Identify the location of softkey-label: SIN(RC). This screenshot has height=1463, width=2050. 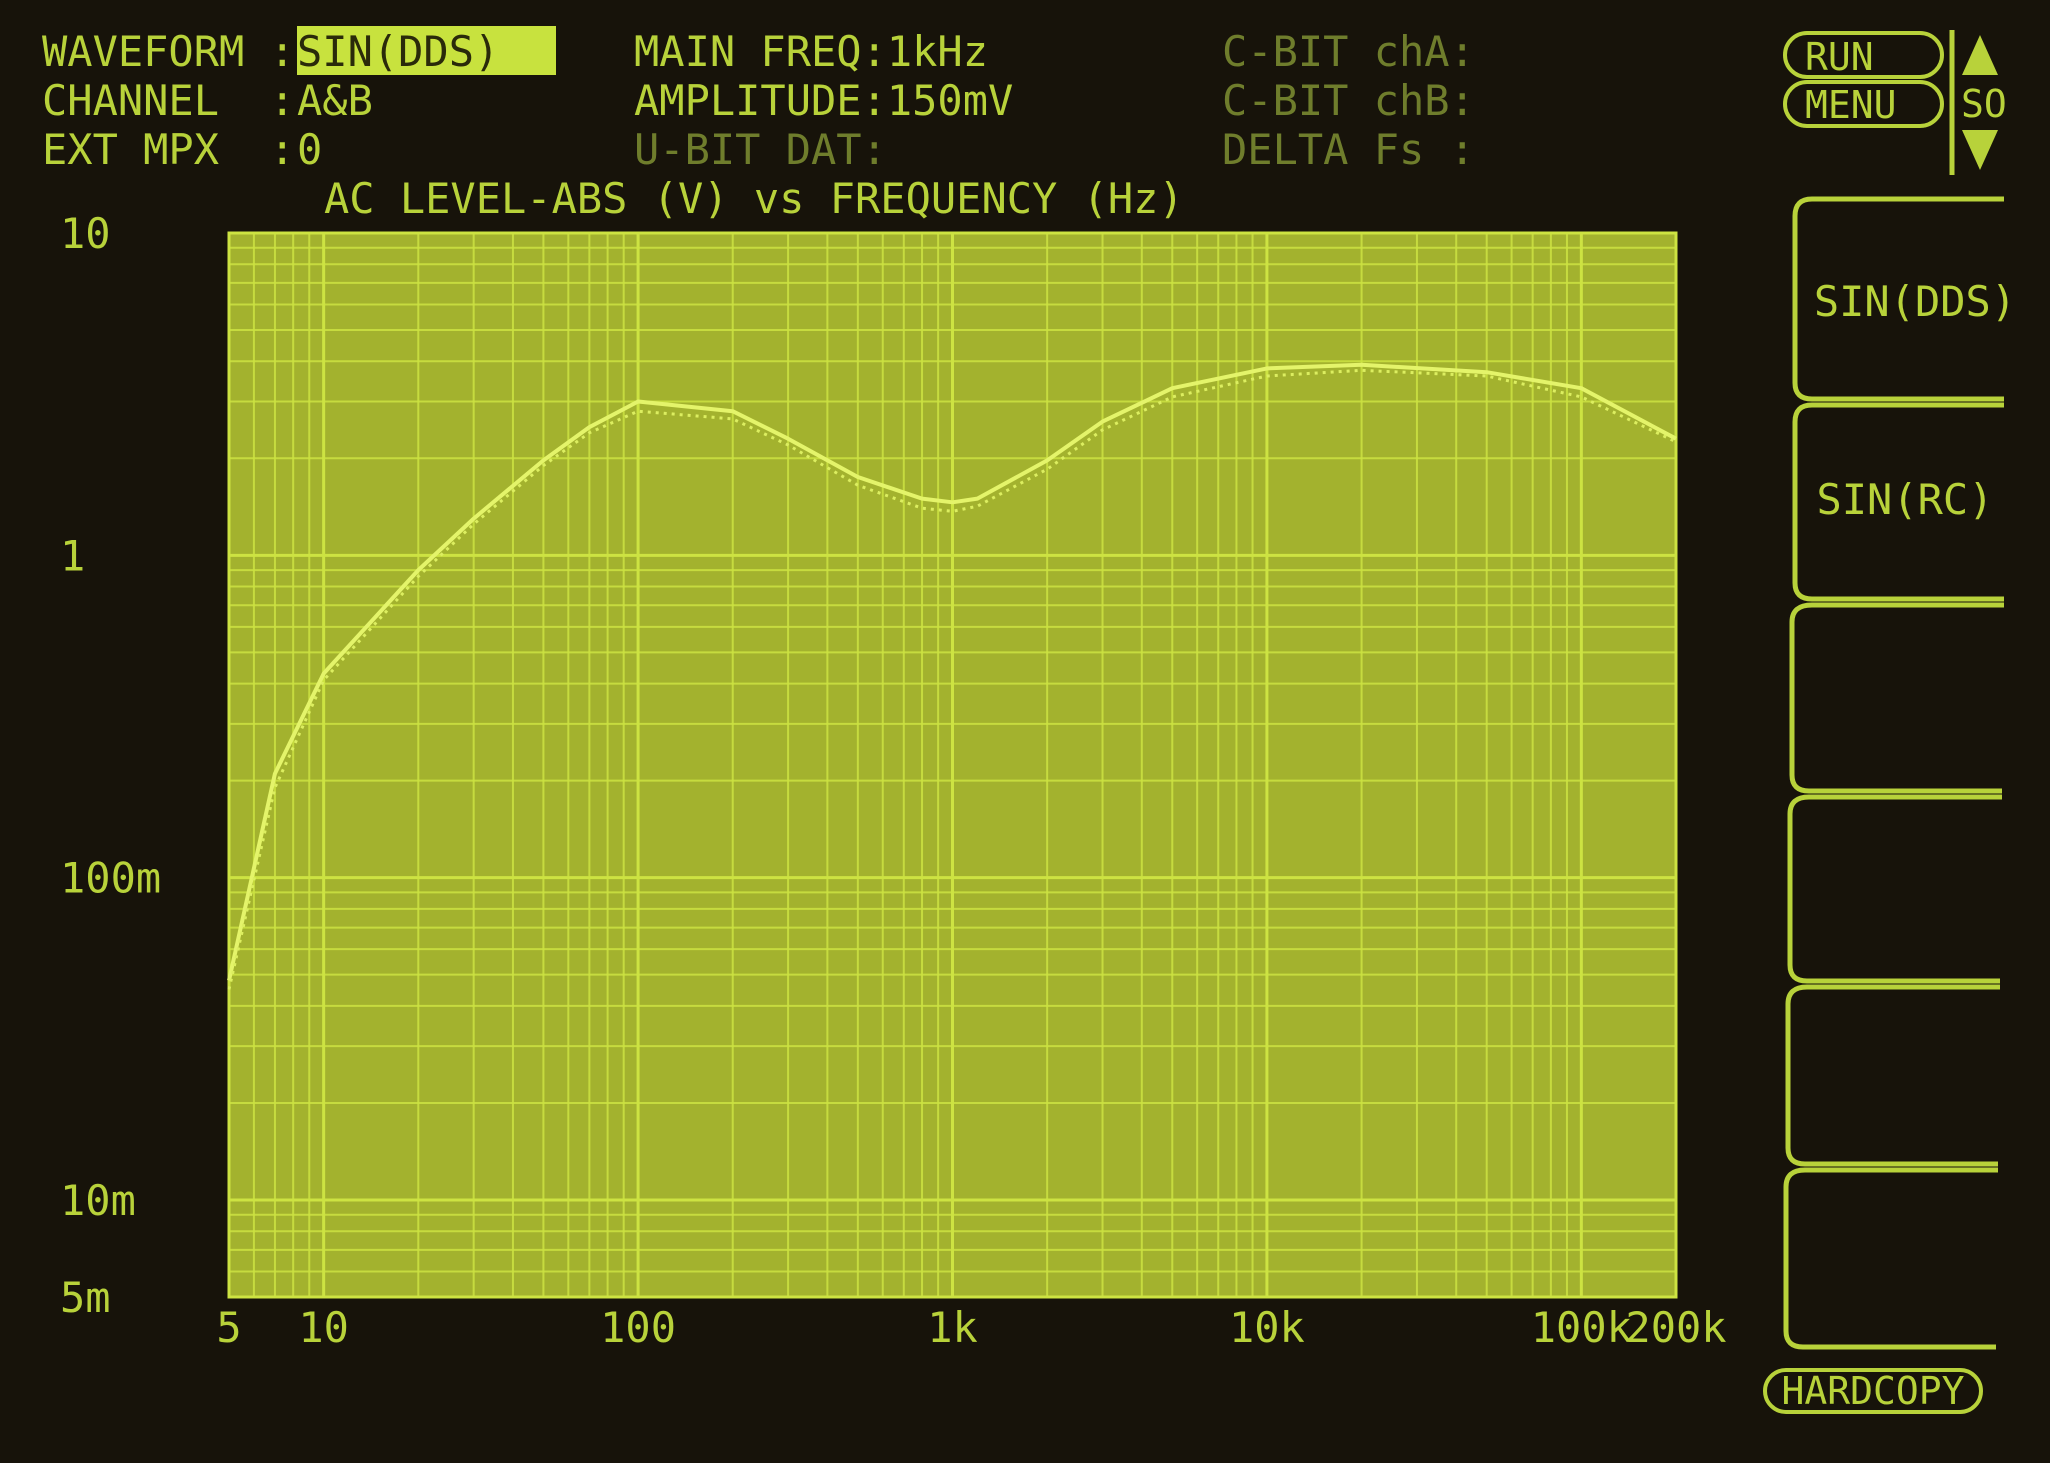
(1904, 499).